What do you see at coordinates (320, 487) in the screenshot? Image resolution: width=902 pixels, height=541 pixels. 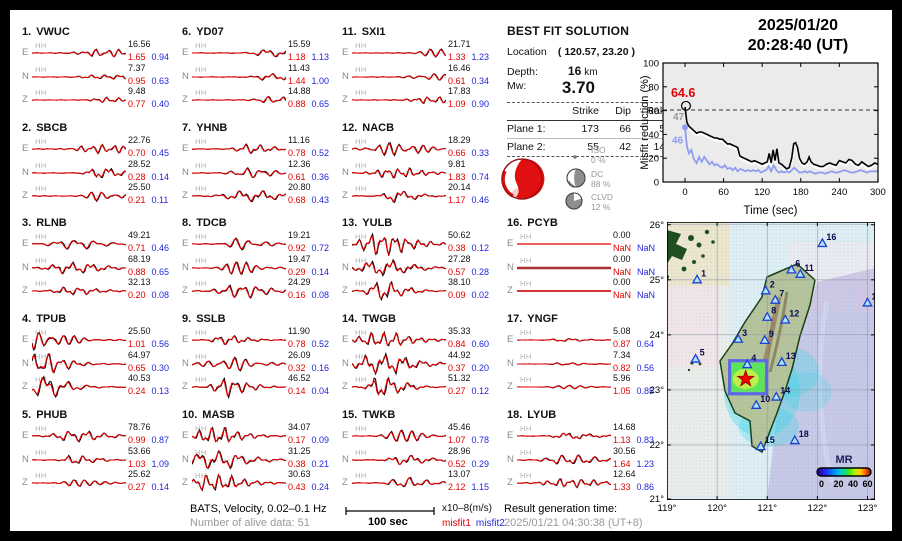 I see `misfit2-value: 0.24` at bounding box center [320, 487].